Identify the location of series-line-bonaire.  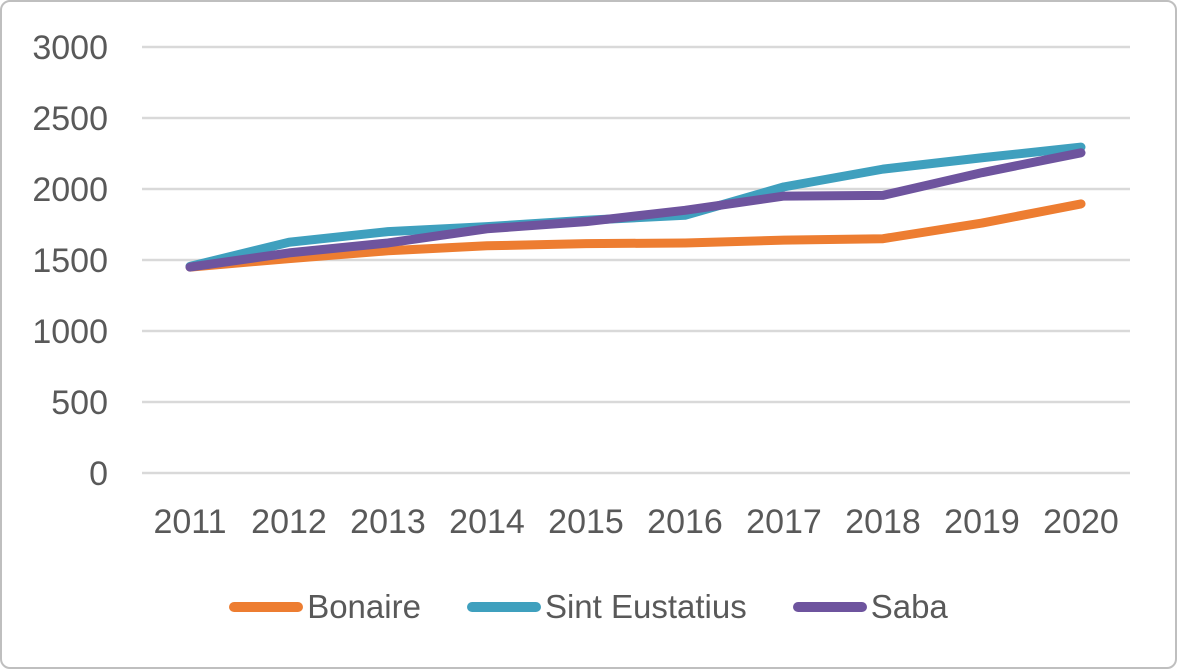
(635, 235).